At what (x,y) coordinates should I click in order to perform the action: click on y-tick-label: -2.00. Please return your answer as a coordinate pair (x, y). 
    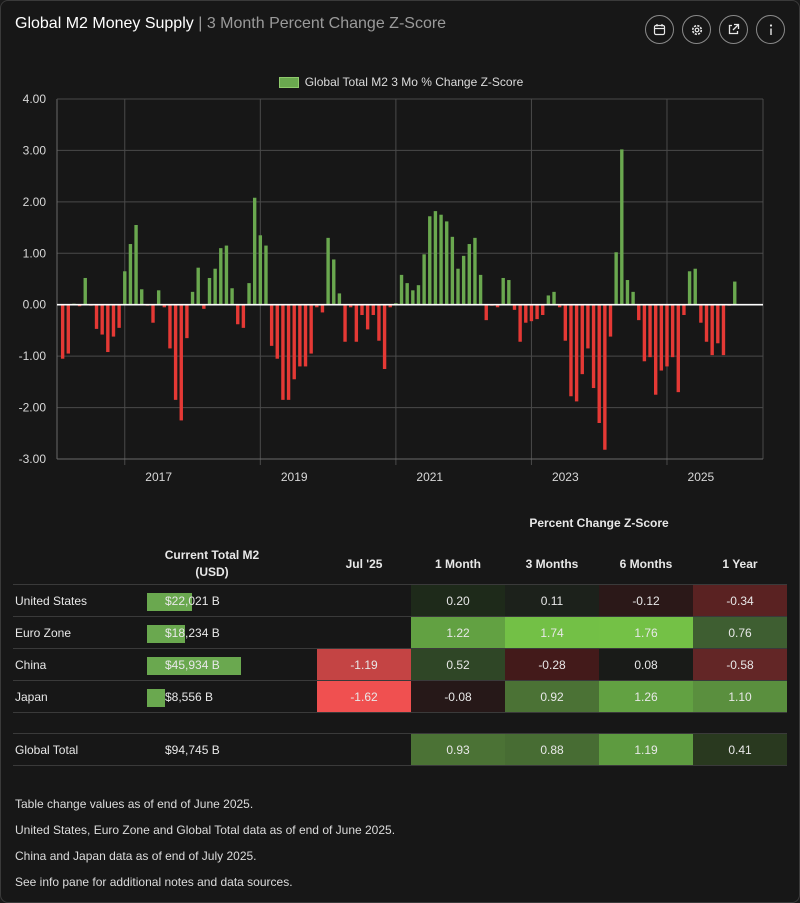
    Looking at the image, I should click on (33, 408).